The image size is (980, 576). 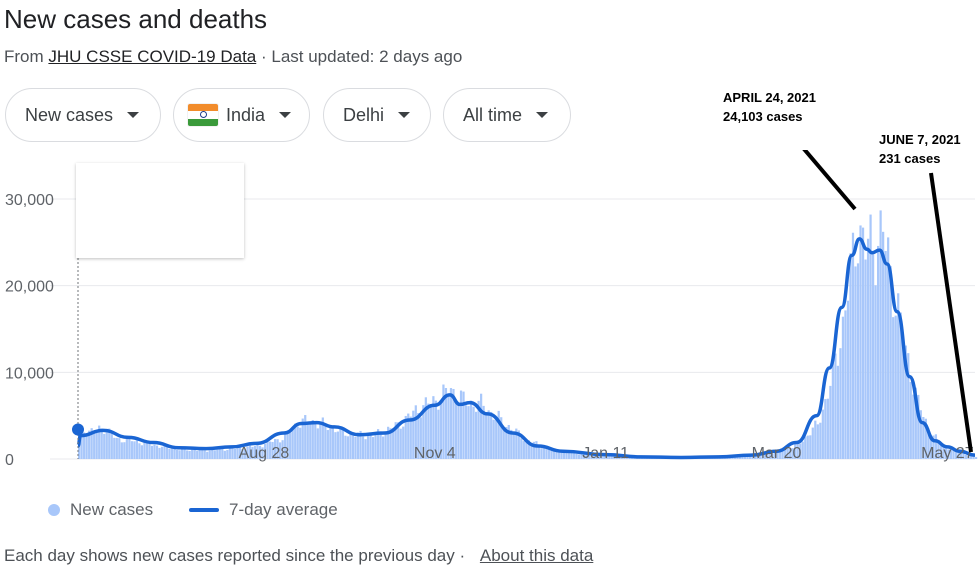 What do you see at coordinates (83, 115) in the screenshot?
I see `metric-dropdown: New cases` at bounding box center [83, 115].